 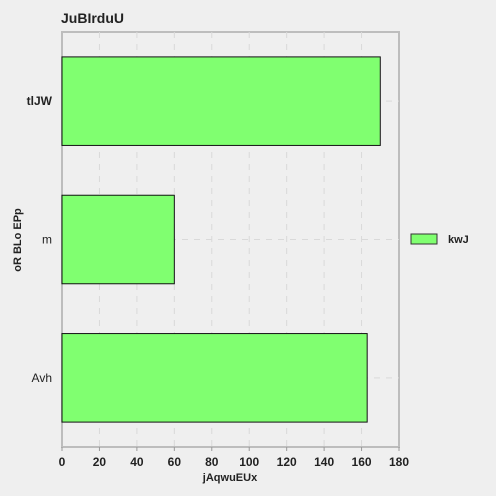 I want to click on x-tick-label: 0, so click(x=62, y=462).